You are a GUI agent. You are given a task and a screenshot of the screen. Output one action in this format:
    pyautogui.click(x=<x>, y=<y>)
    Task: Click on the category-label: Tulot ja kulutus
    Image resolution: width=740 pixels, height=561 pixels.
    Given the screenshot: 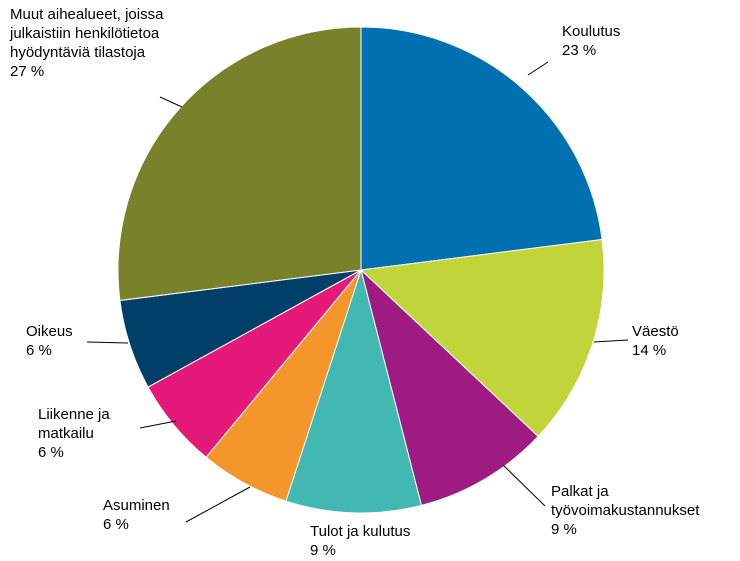 What is the action you would take?
    pyautogui.click(x=360, y=531)
    